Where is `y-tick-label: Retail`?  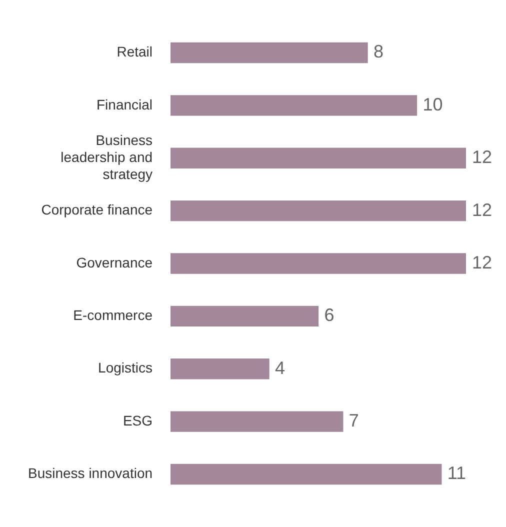 y-tick-label: Retail is located at coordinates (134, 52).